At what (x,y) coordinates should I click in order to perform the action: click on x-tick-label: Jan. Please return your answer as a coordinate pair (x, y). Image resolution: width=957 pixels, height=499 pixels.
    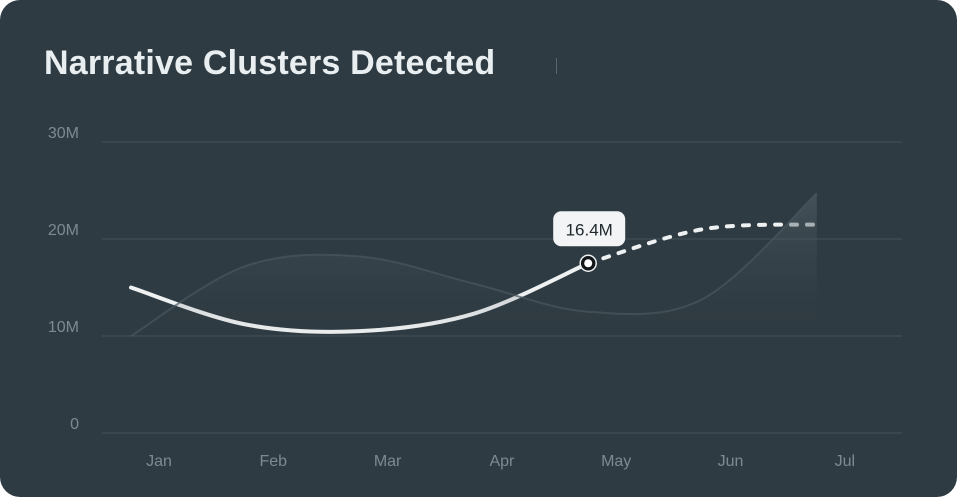
    Looking at the image, I should click on (159, 461).